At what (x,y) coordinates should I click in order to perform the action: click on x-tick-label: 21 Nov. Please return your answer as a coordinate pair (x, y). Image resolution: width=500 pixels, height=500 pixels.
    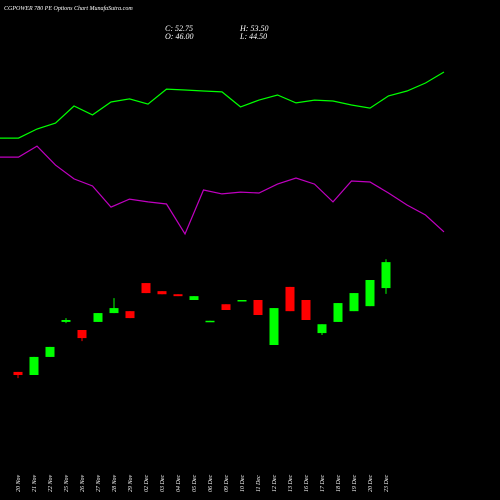
    Looking at the image, I should click on (35, 483).